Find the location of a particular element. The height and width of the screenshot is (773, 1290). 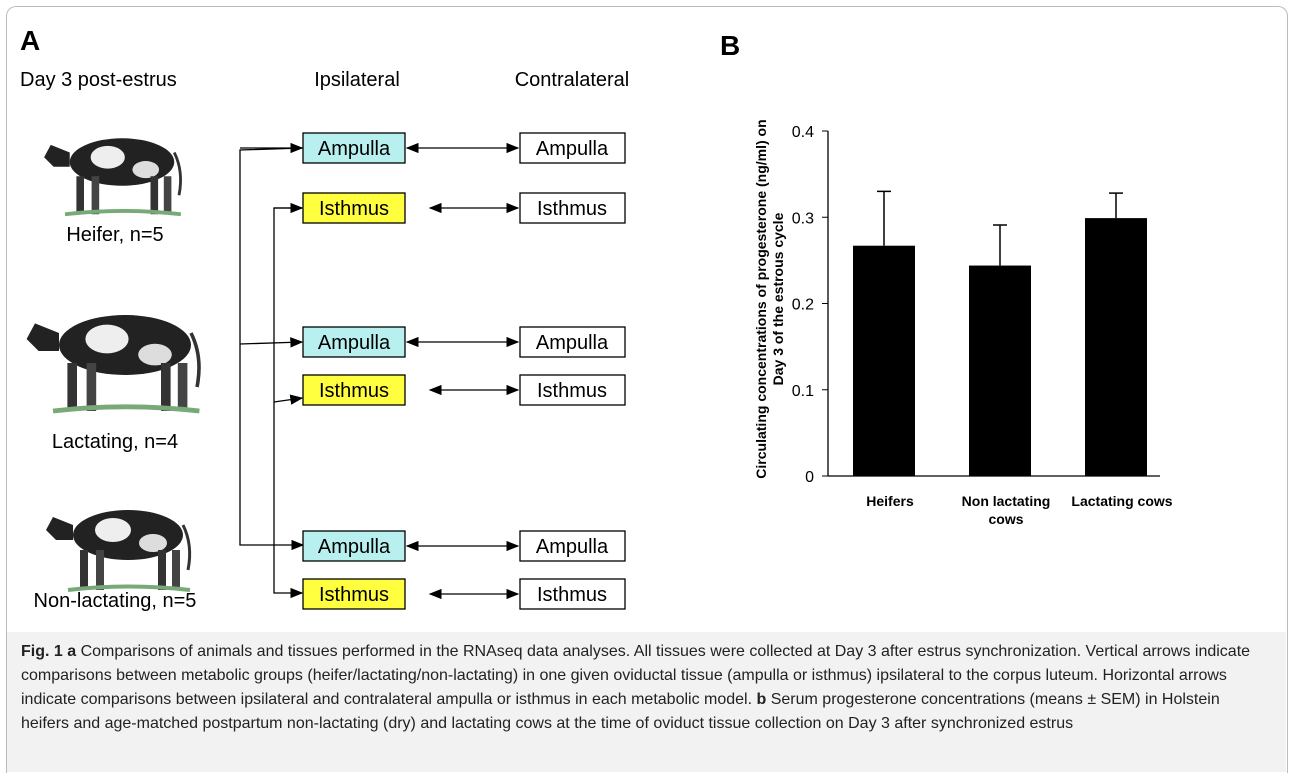

arrows is located at coordinates (272, 370).